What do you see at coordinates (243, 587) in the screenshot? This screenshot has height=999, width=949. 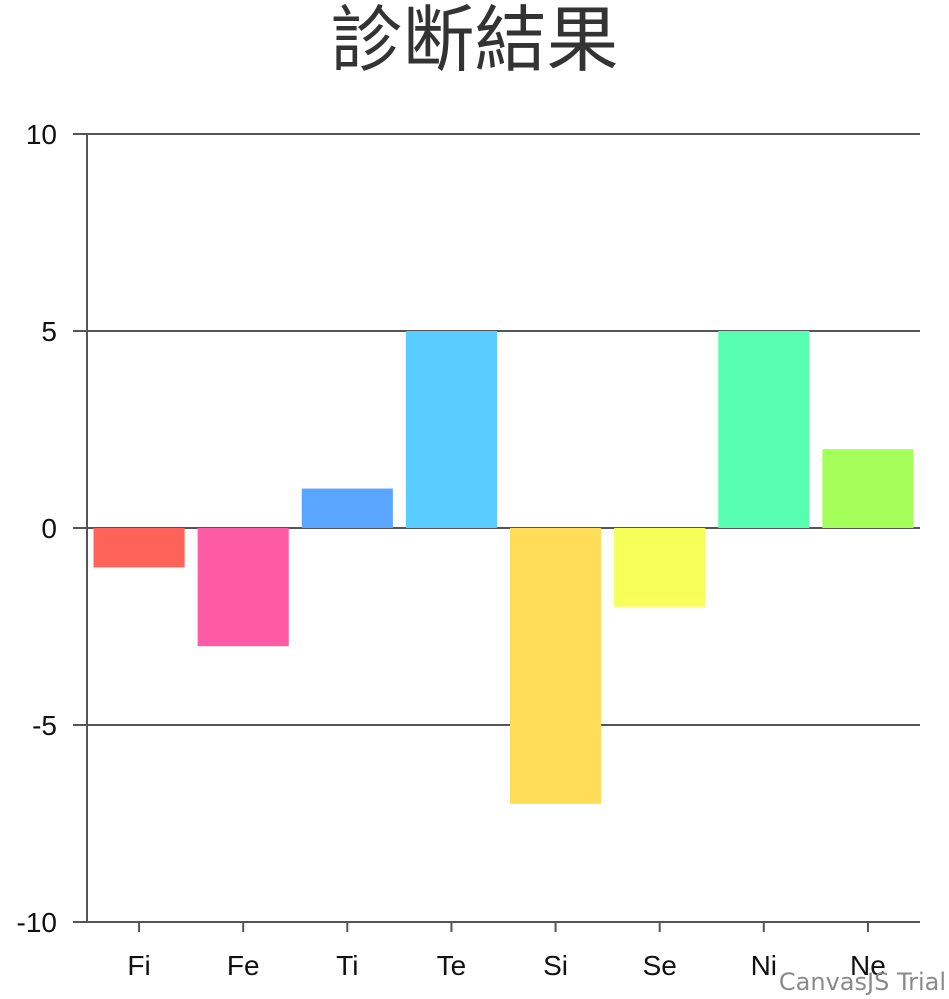 I see `bar-fe` at bounding box center [243, 587].